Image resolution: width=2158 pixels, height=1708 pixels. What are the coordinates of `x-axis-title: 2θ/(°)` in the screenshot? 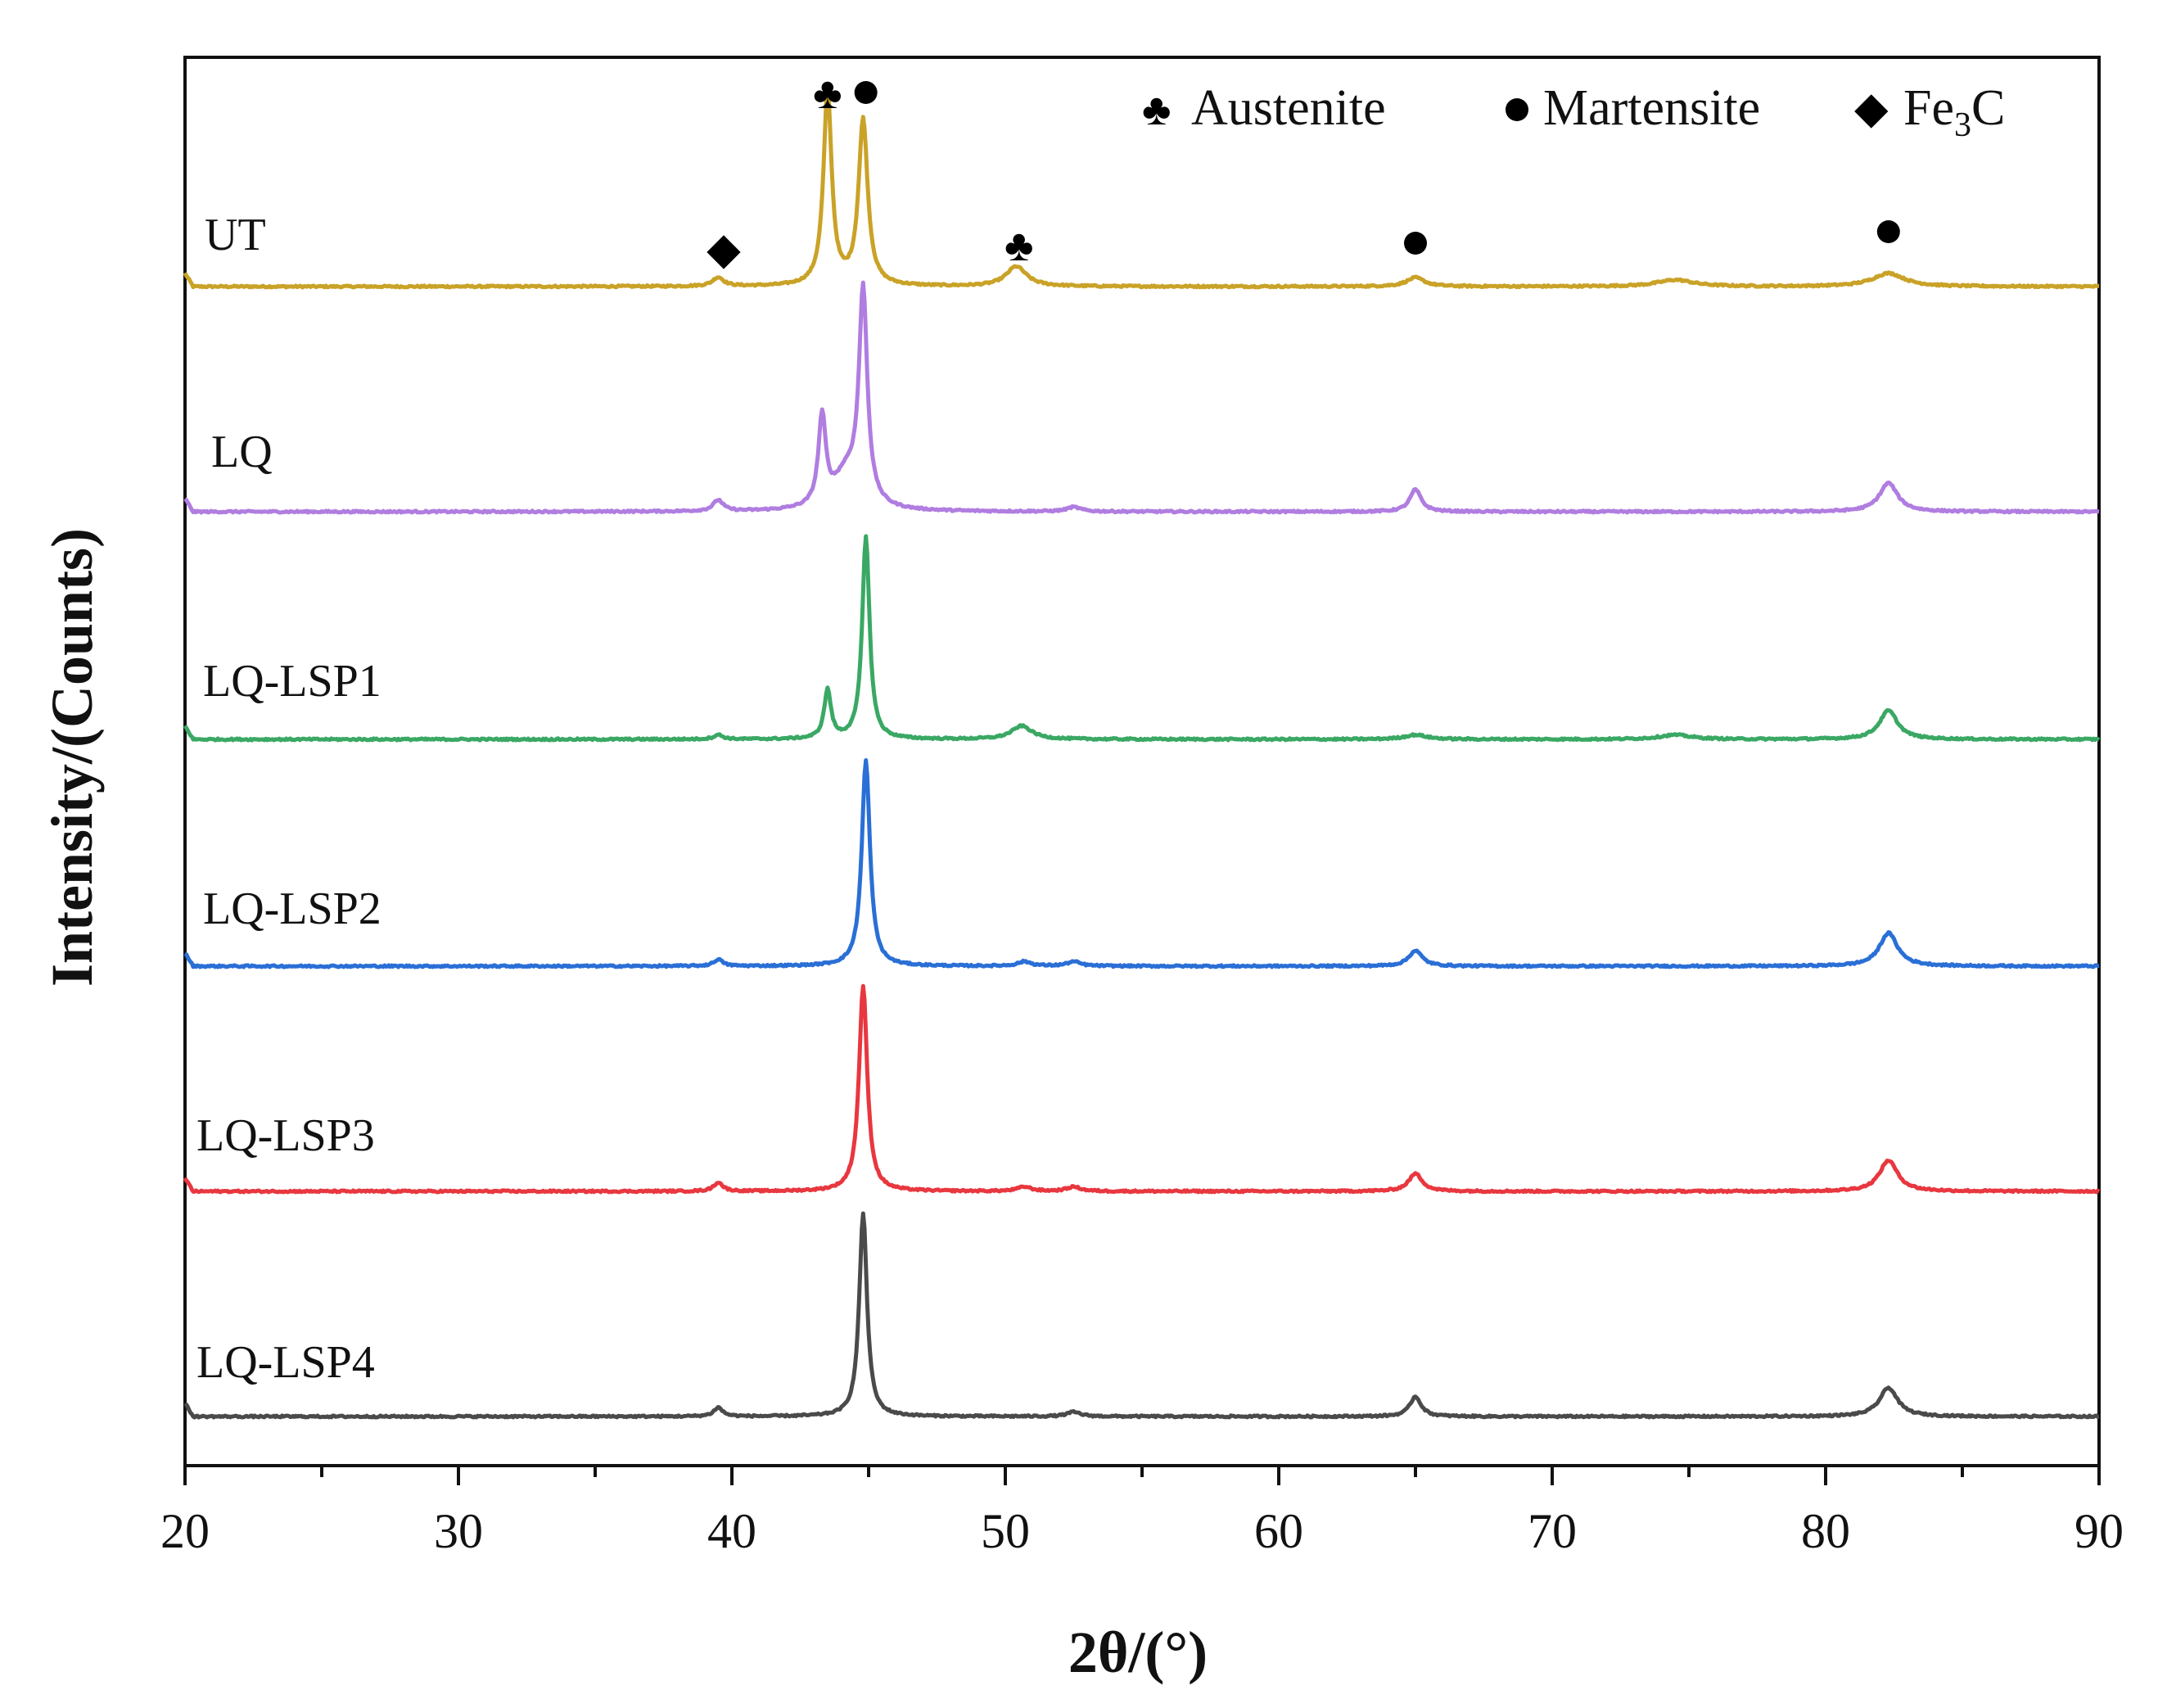 It's located at (1138, 1652).